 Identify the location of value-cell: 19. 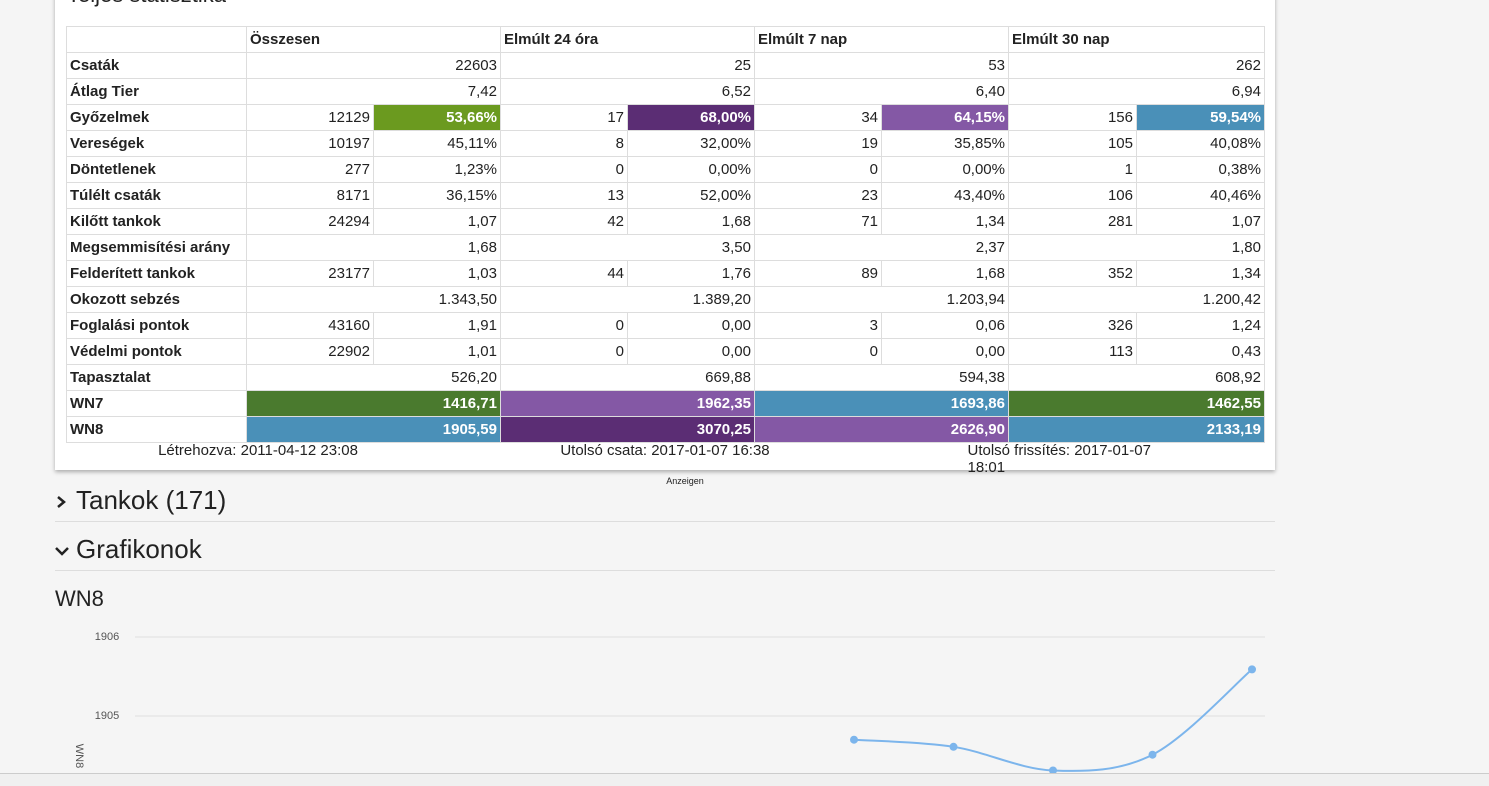
(818, 143).